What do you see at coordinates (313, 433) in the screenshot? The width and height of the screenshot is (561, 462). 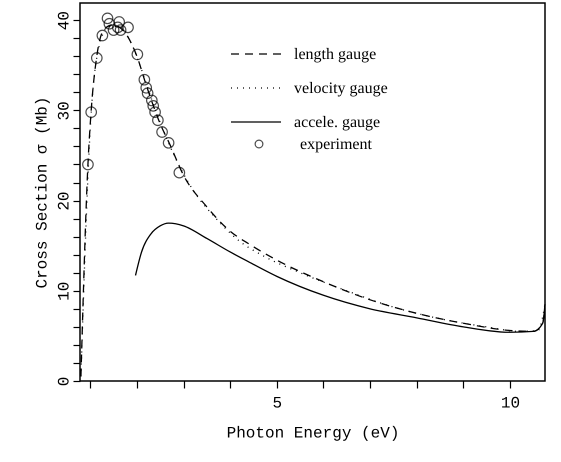 I see `x-axis-title: Photon Energy (eV)` at bounding box center [313, 433].